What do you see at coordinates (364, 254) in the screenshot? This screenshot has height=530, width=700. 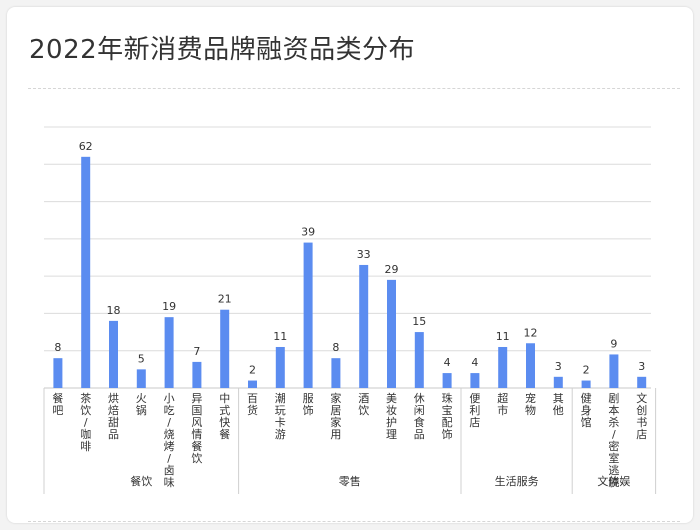 I see `data-label: 33` at bounding box center [364, 254].